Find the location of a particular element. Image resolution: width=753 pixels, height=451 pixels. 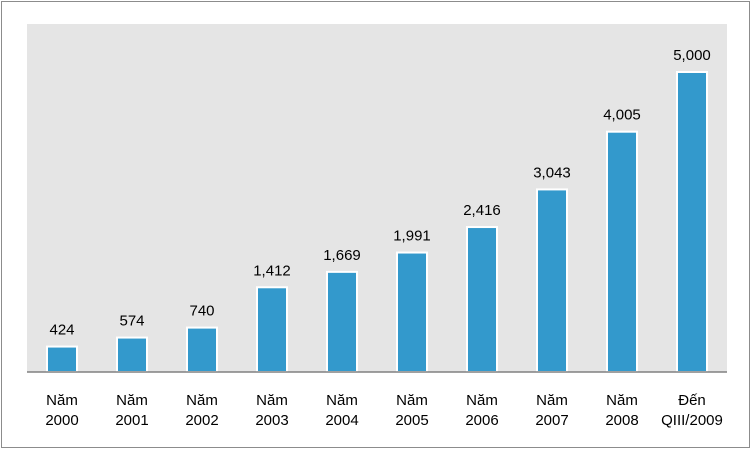

value-label-3: 1,412 is located at coordinates (272, 270).